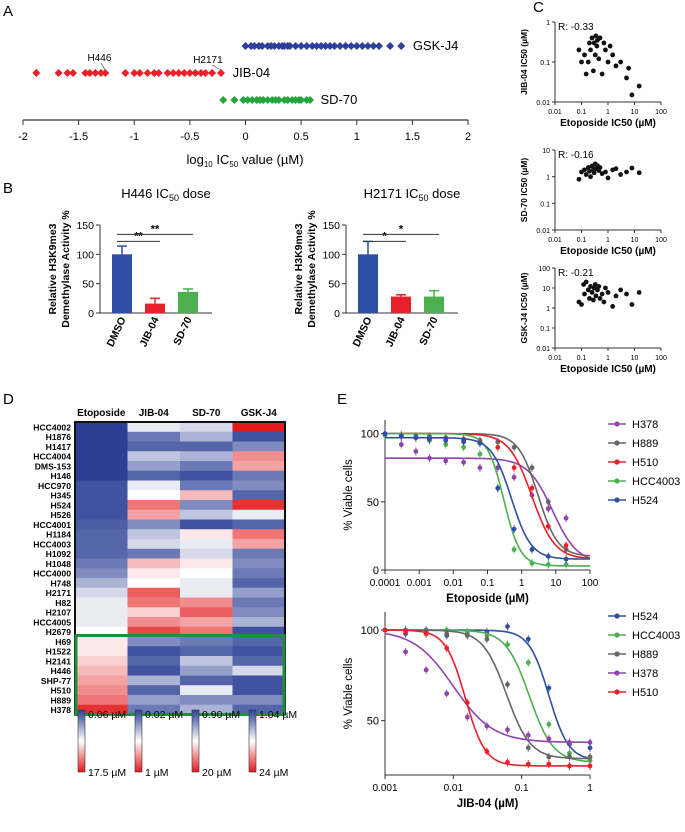 Image resolution: width=685 pixels, height=832 pixels. I want to click on b1-ytick-label-0: 0, so click(91, 314).